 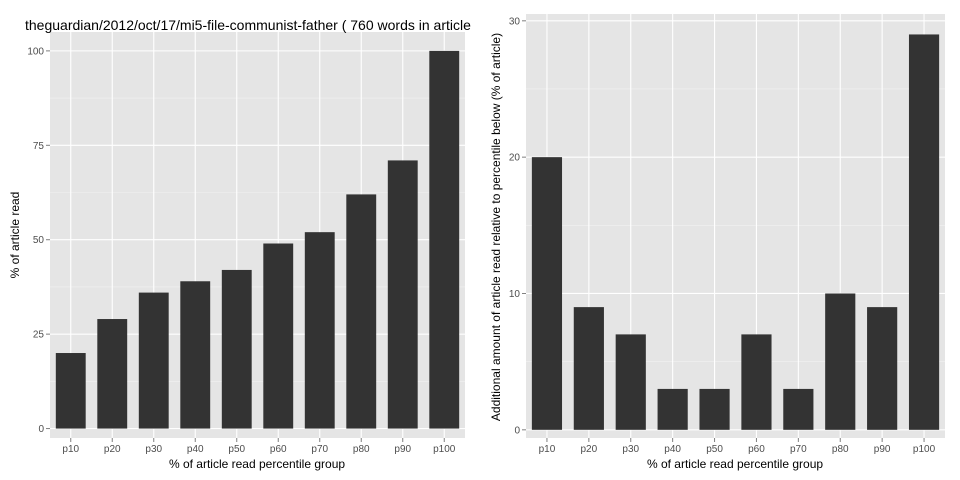 What do you see at coordinates (515, 21) in the screenshot?
I see `right-y-tick-label: 30` at bounding box center [515, 21].